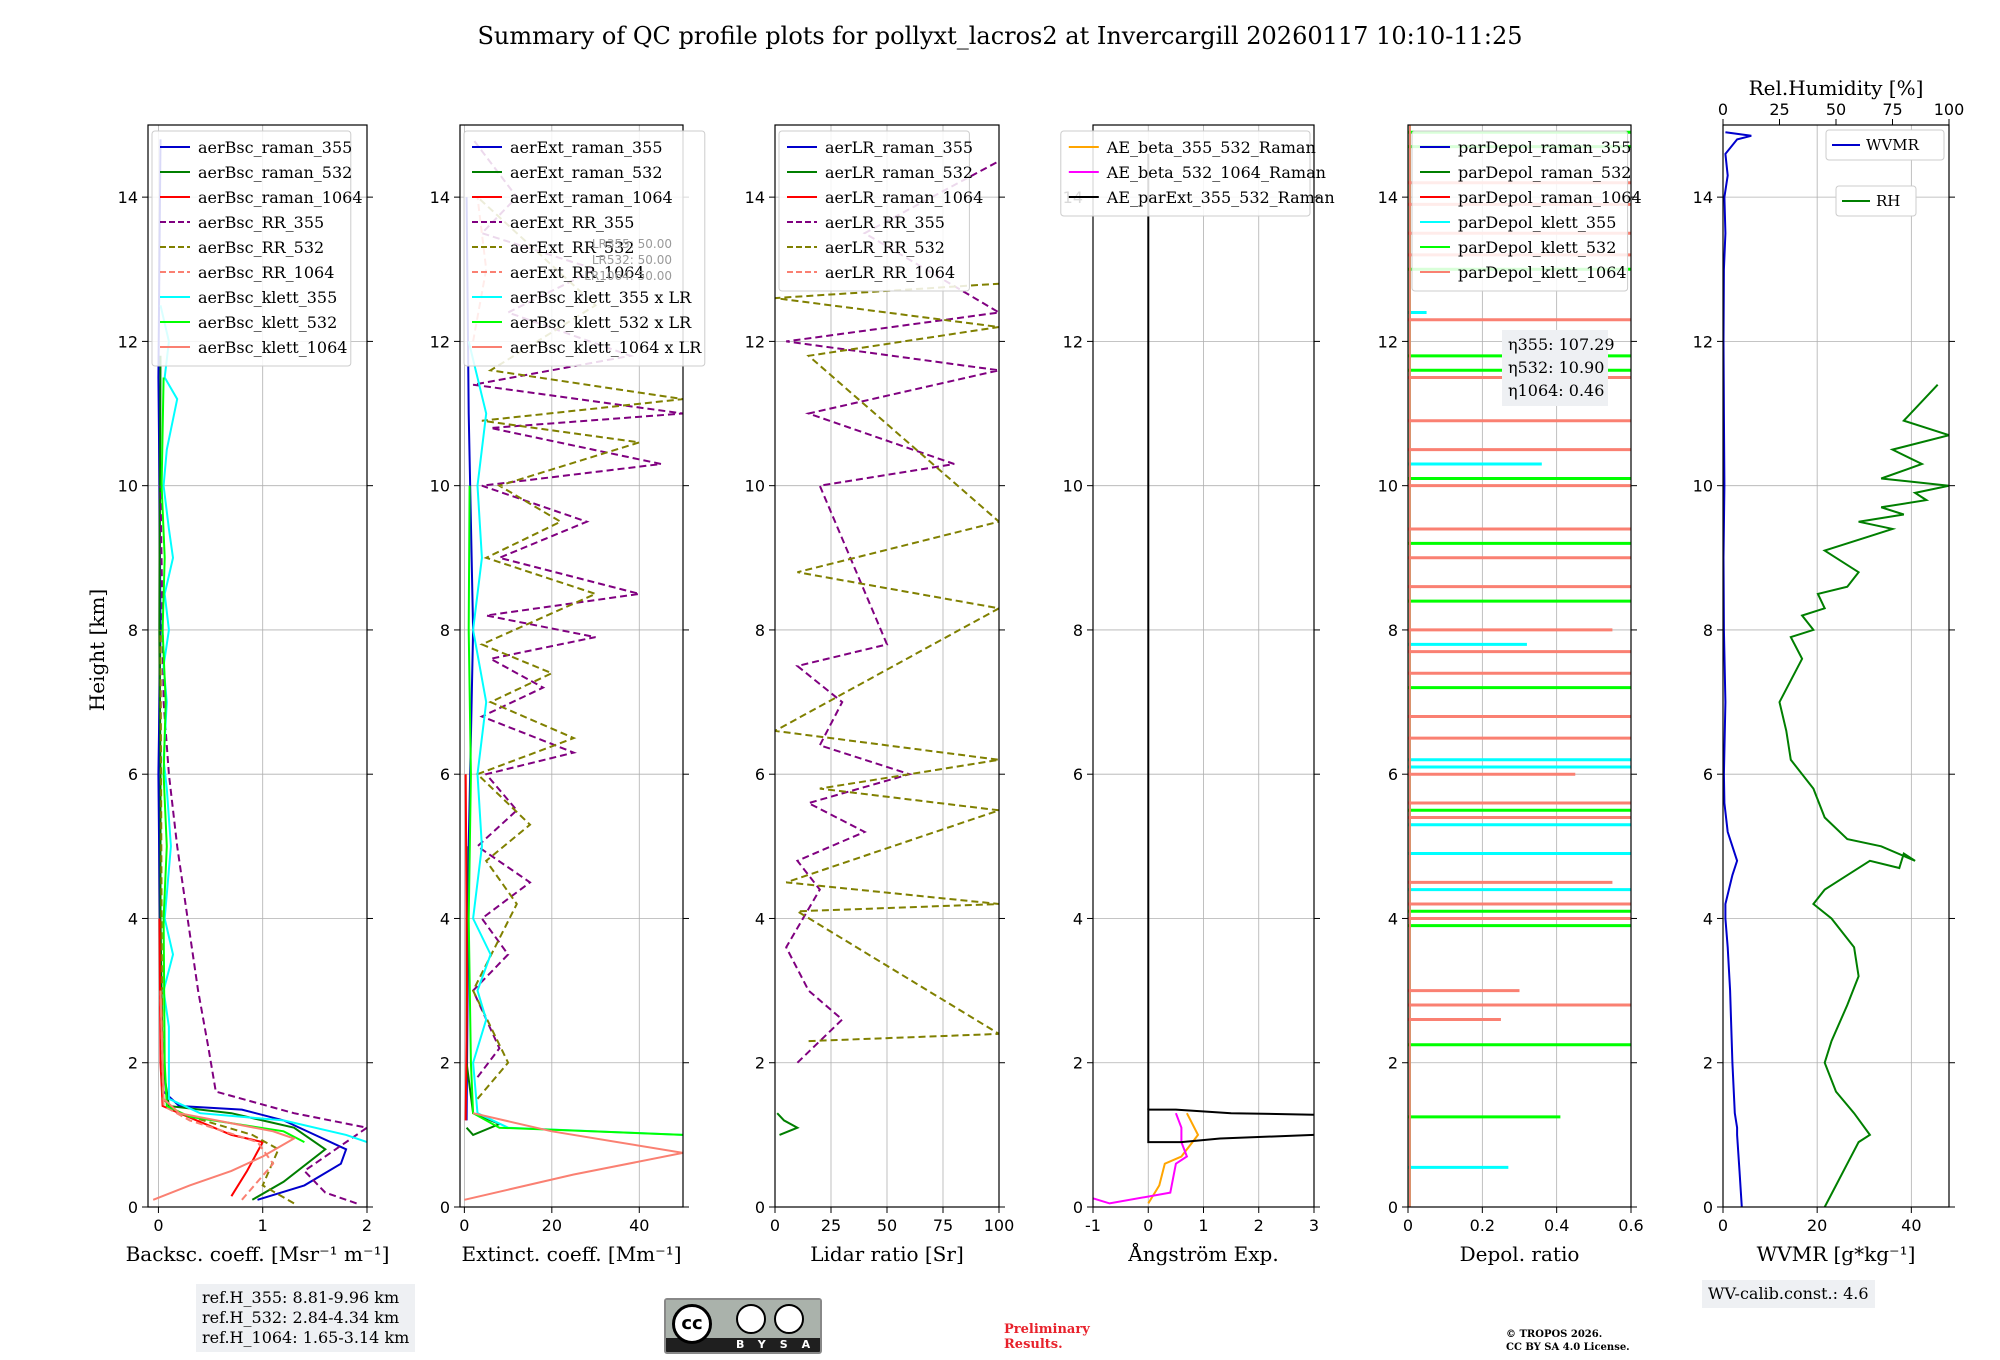 This screenshot has height=1360, width=2000. What do you see at coordinates (628, 276) in the screenshot?
I see `lr-note: LR1064: 50.00` at bounding box center [628, 276].